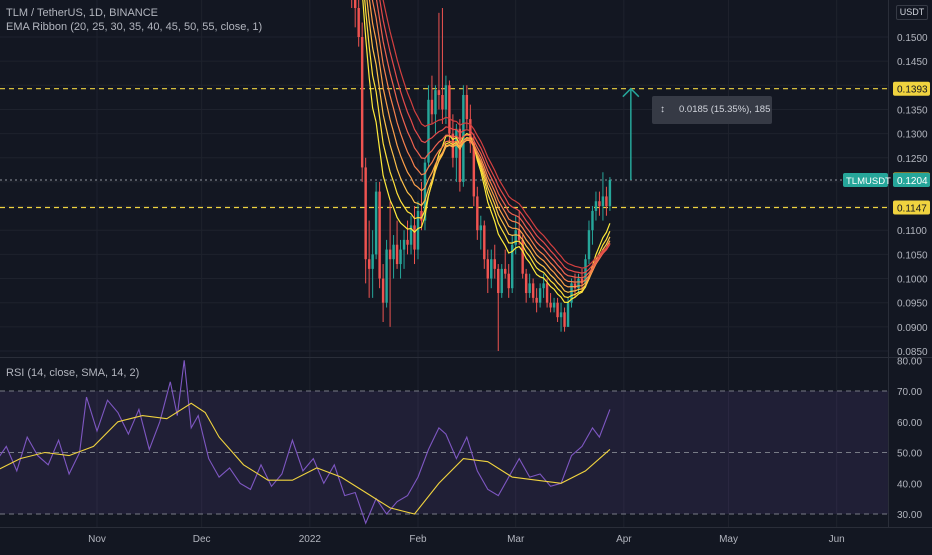 The image size is (932, 555). I want to click on price-label: 0.1393, so click(912, 90).